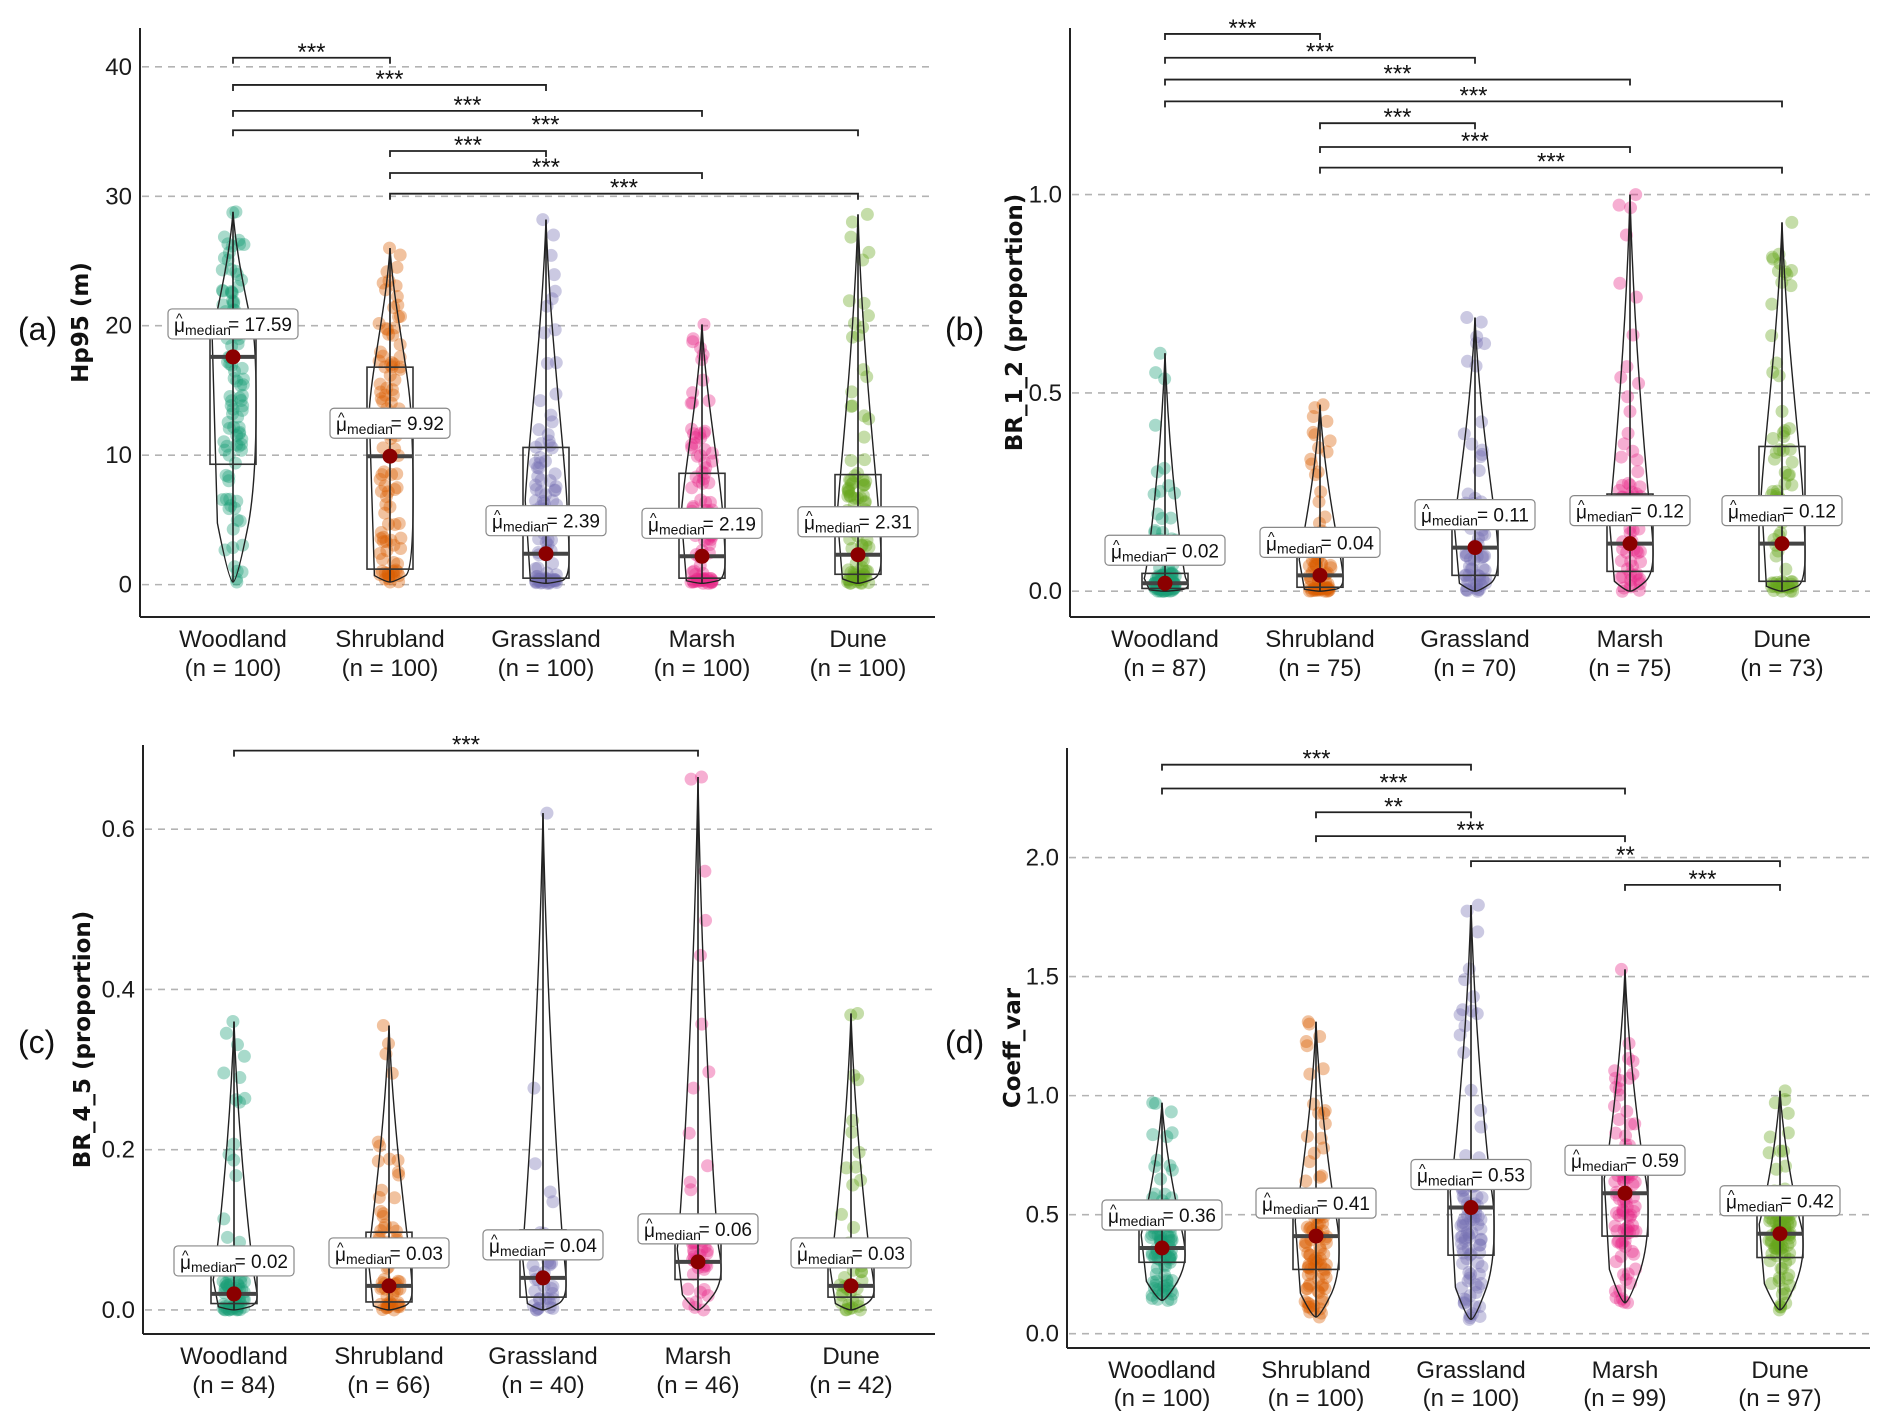 The height and width of the screenshot is (1416, 1892). What do you see at coordinates (233, 1385) in the screenshot?
I see `x-category-n-label: (n = 84)` at bounding box center [233, 1385].